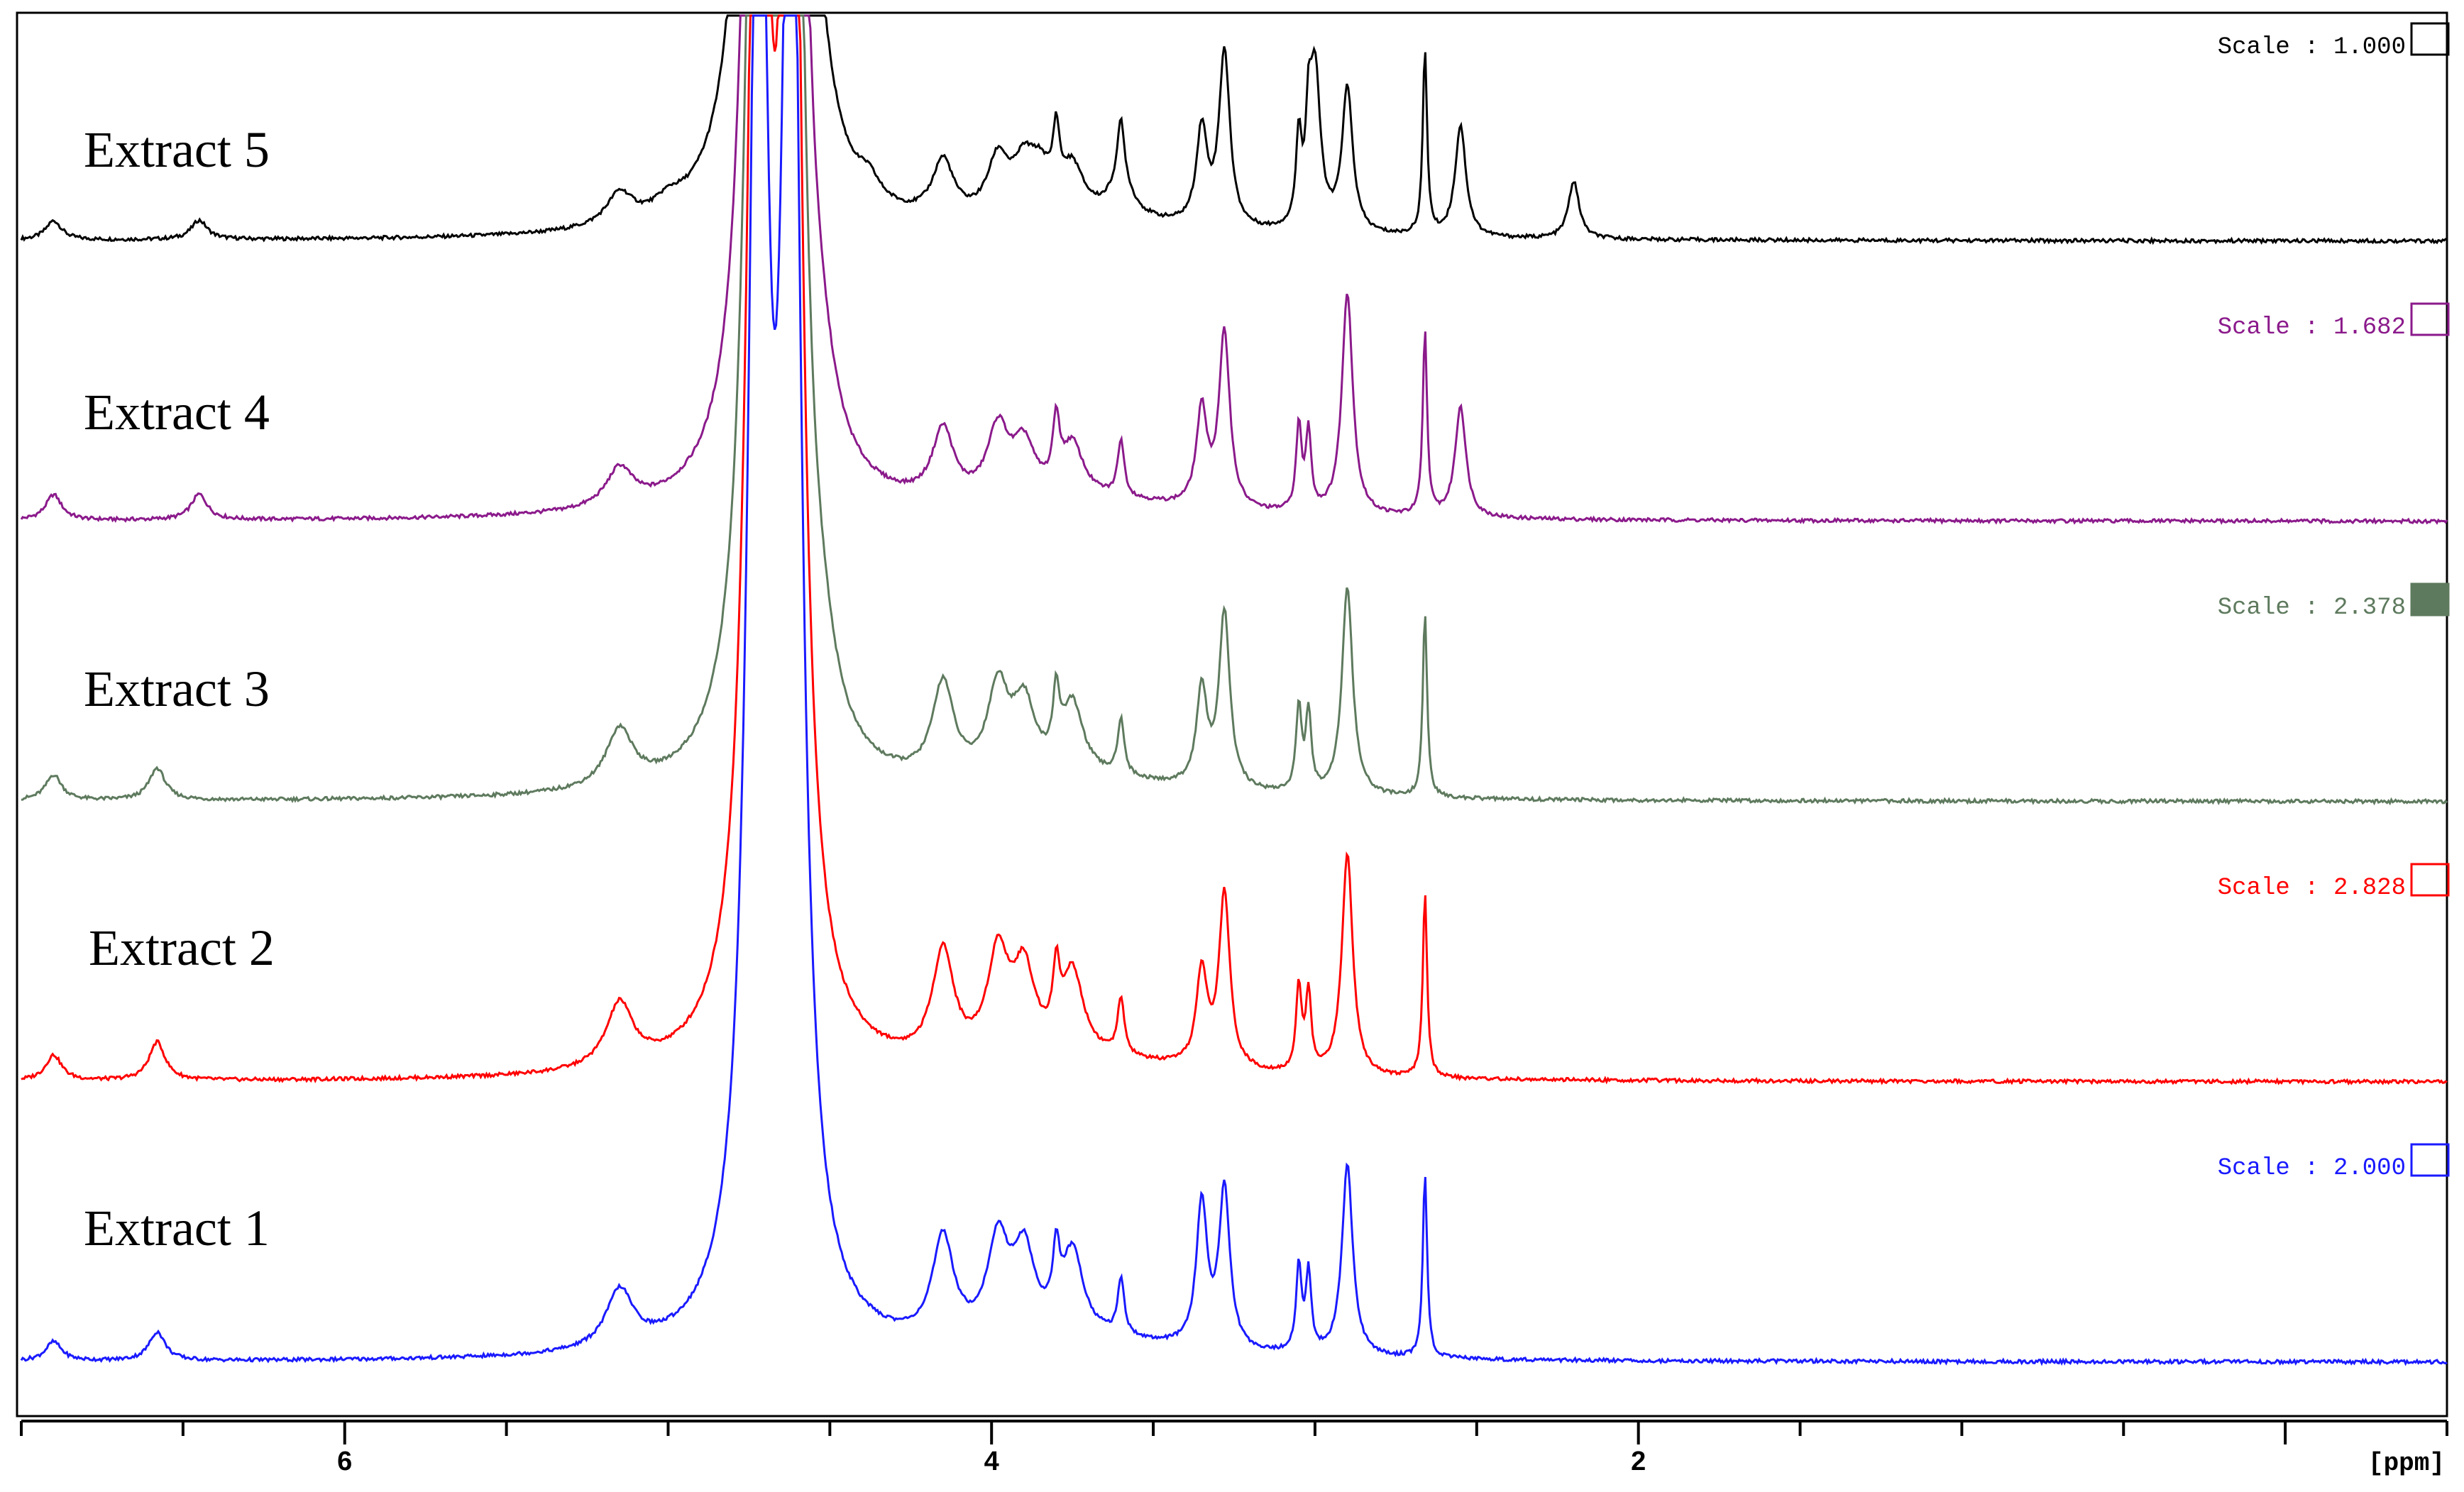  Describe the element at coordinates (2312, 1169) in the screenshot. I see `scale-label-5: Scale : 2.000` at that location.